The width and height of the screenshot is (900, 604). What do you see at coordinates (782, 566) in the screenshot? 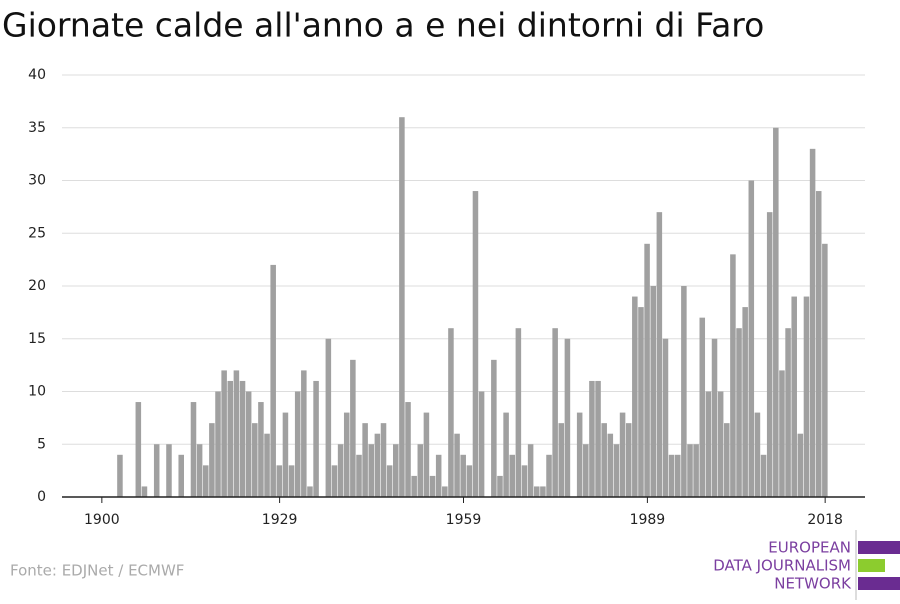
I see `logo-text: DATA JOURNALISM` at bounding box center [782, 566].